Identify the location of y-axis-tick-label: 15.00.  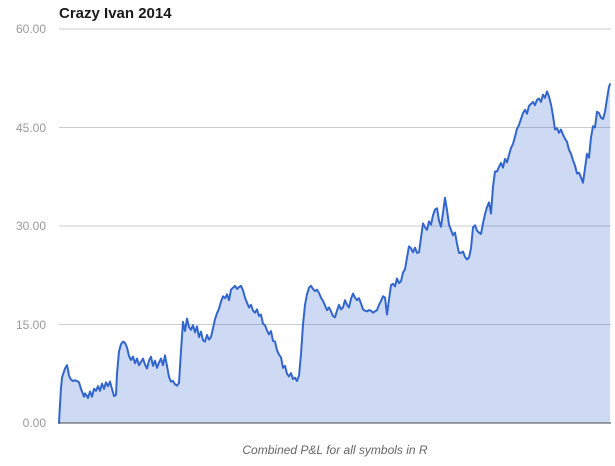
(30, 324).